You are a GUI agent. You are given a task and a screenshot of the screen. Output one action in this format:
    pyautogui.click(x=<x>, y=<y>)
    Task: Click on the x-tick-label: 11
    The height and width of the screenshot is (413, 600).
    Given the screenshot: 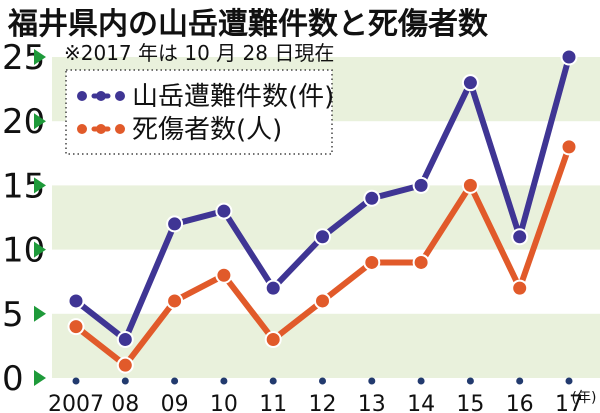 What is the action you would take?
    pyautogui.click(x=273, y=402)
    